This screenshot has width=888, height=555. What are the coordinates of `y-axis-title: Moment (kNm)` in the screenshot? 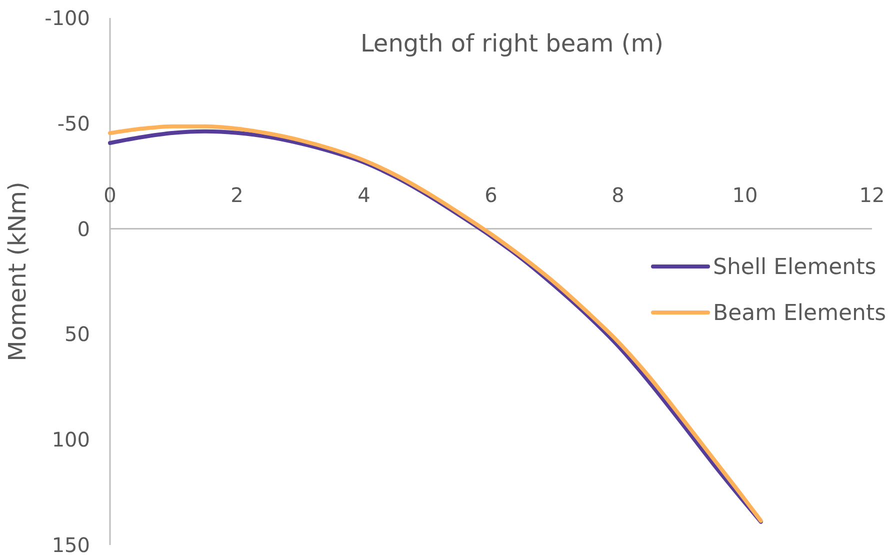 It's located at (17, 272).